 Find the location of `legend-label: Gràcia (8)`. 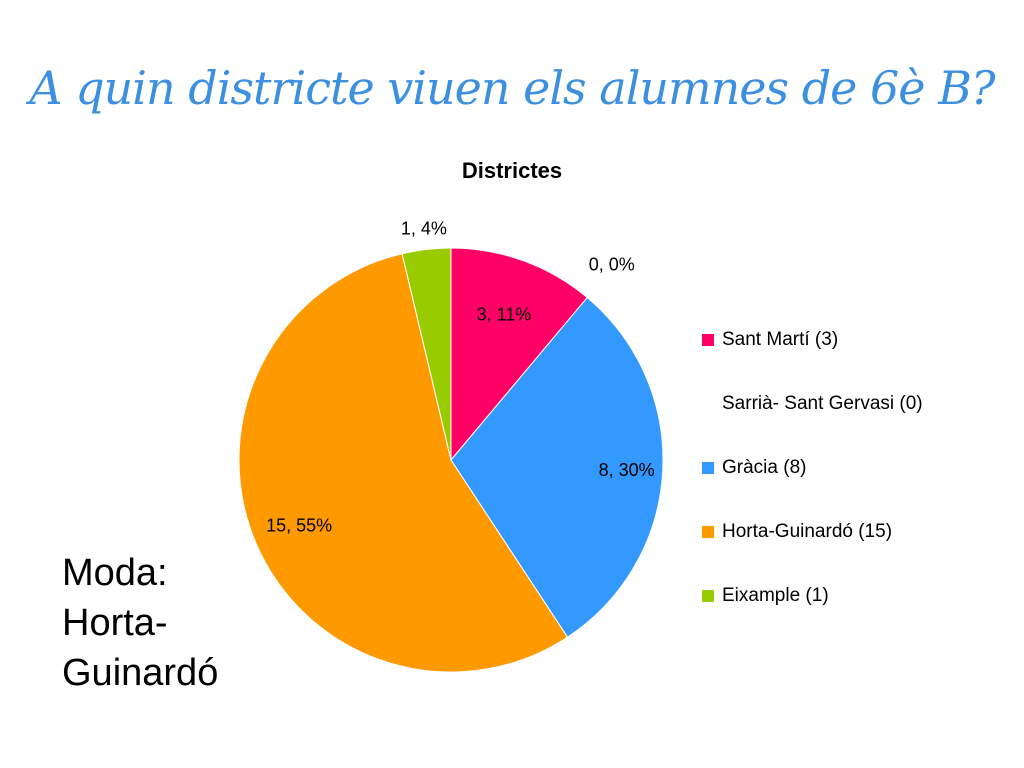

legend-label: Gràcia (8) is located at coordinates (764, 467).